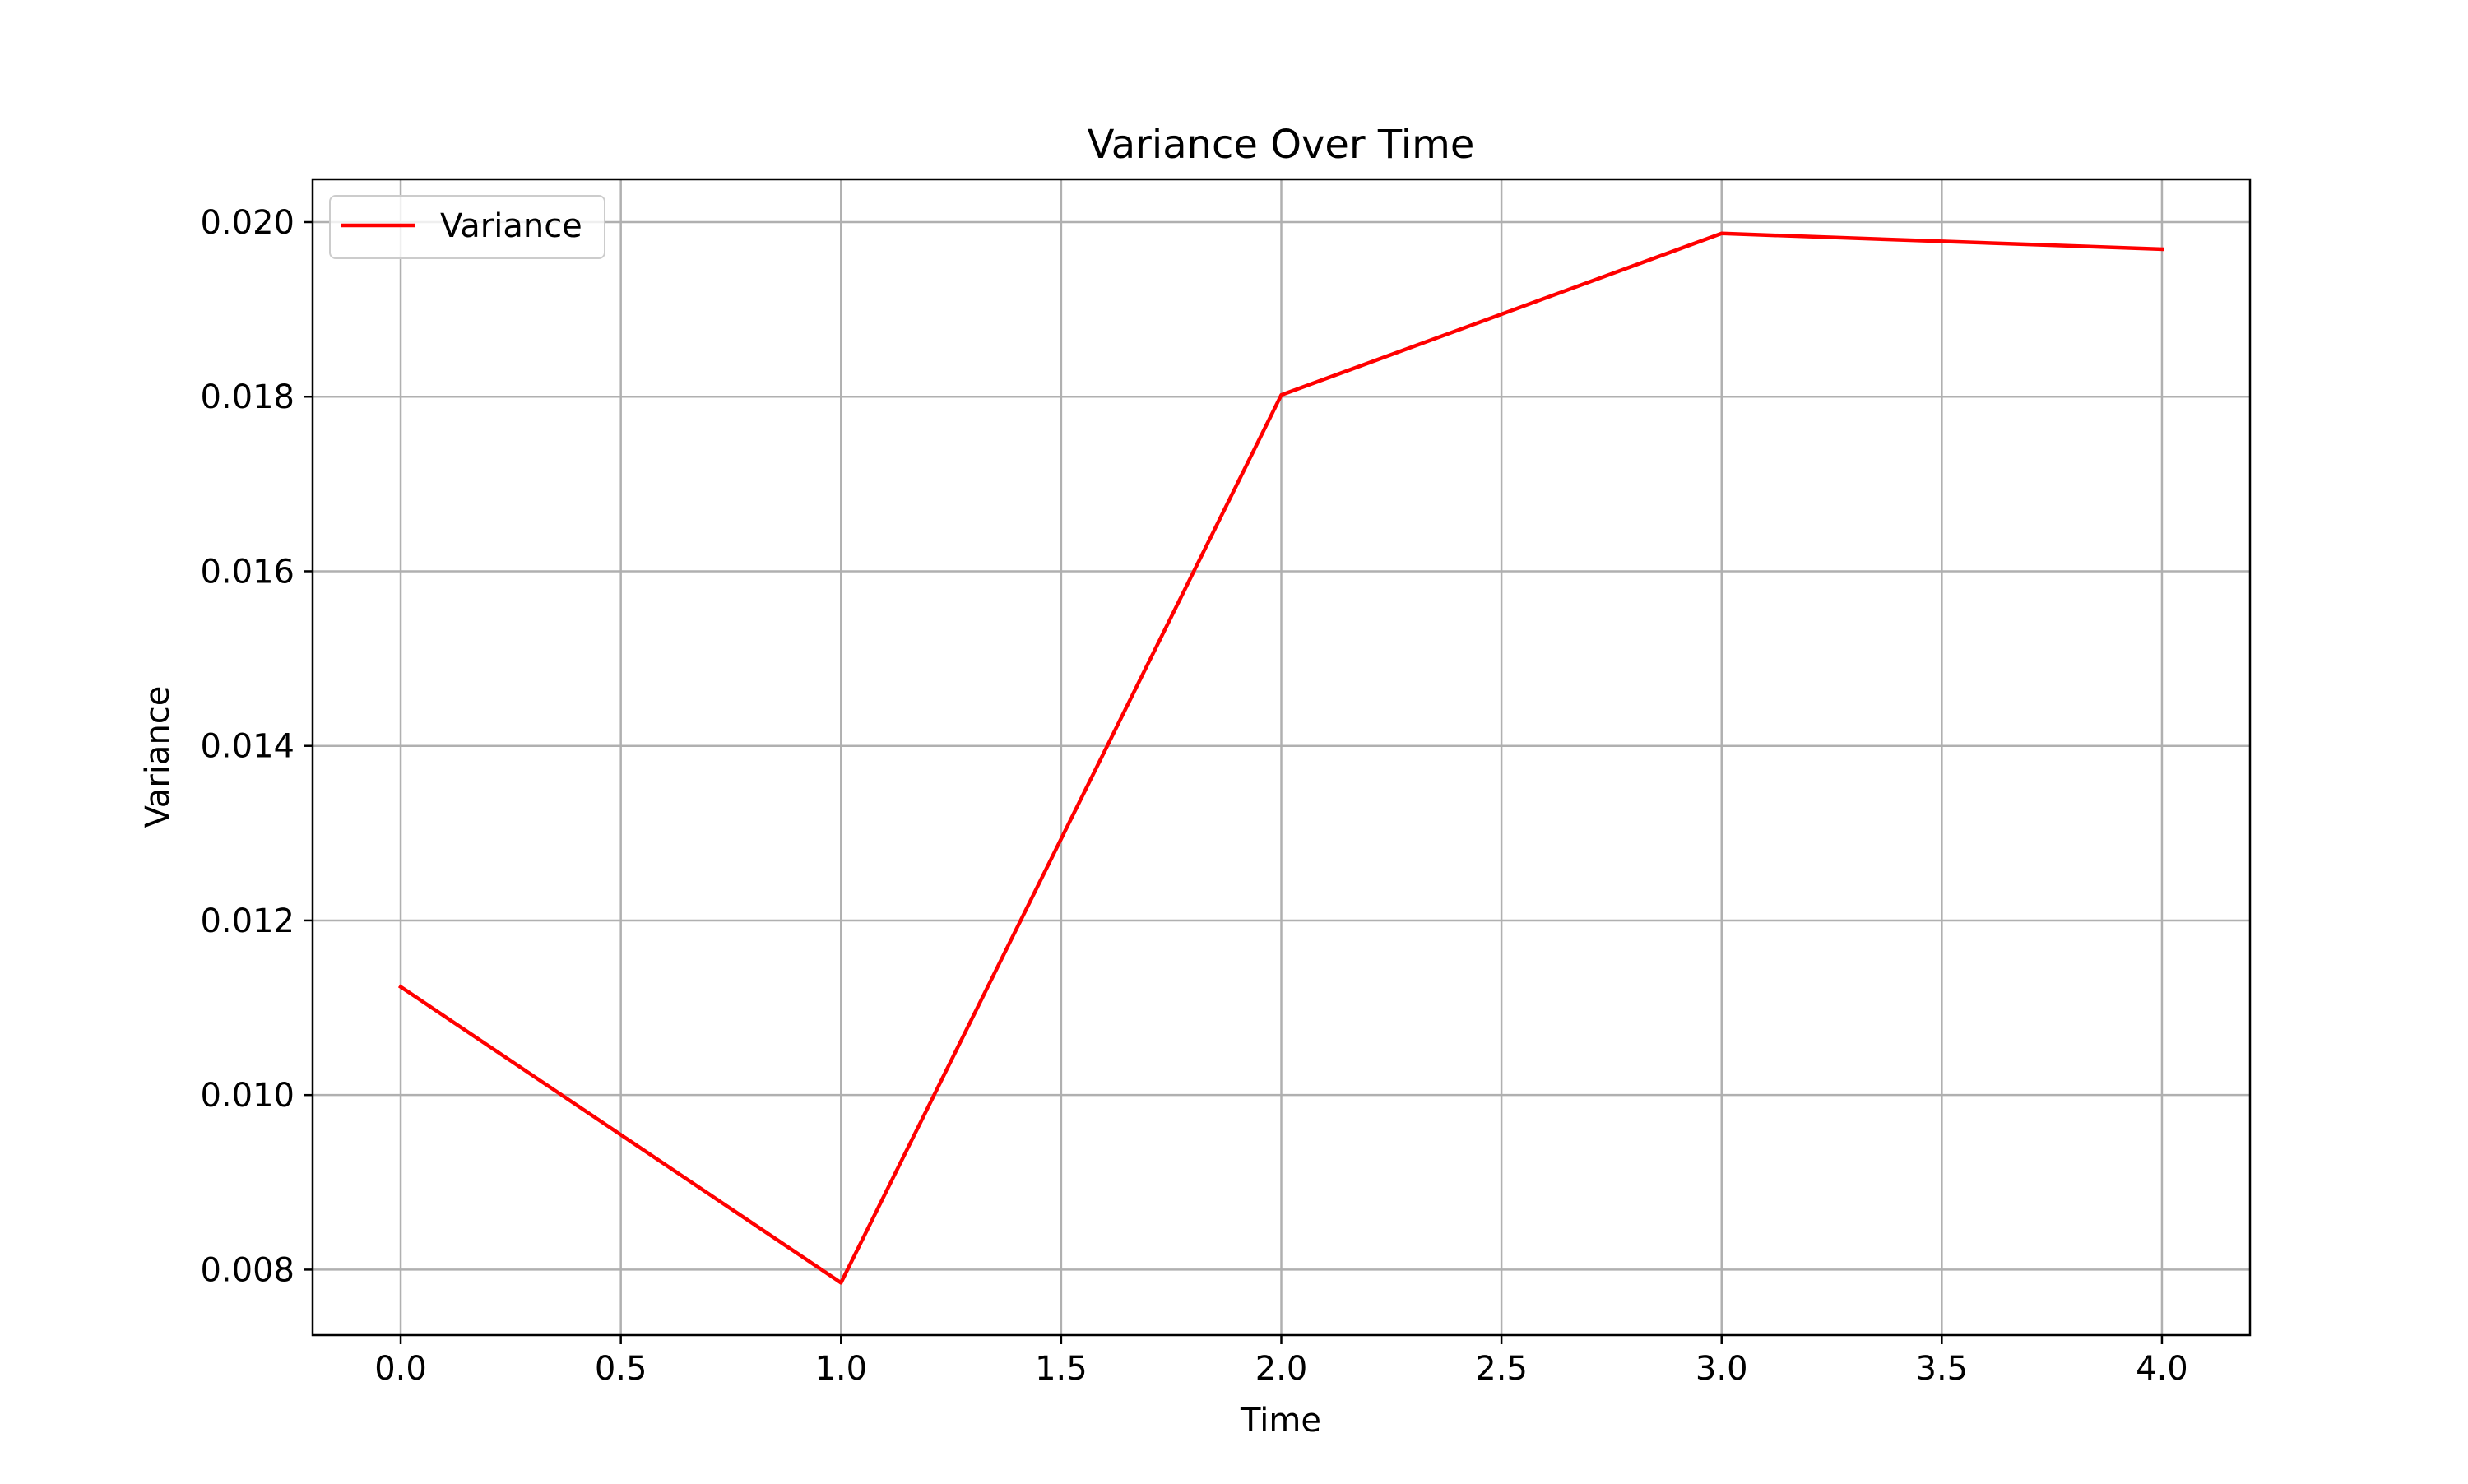  I want to click on x-tick-label: 0.0, so click(400, 1369).